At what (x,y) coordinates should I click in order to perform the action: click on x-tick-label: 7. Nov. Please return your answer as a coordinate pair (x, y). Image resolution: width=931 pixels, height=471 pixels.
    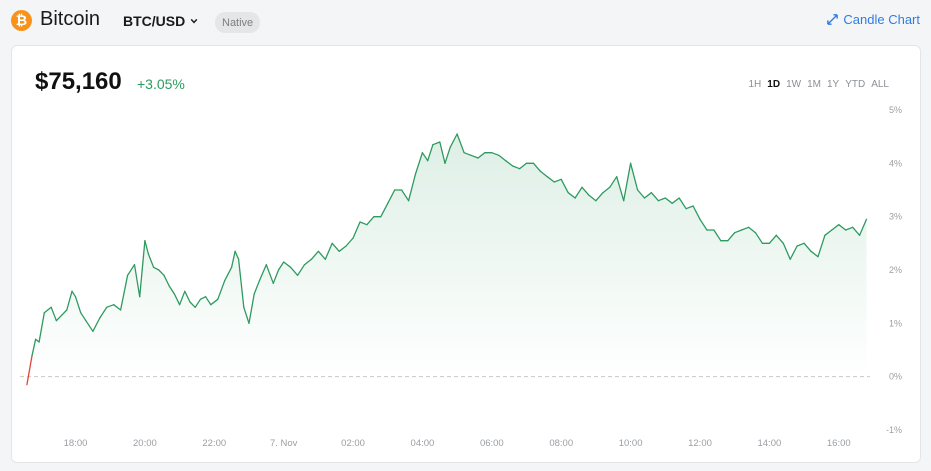
    Looking at the image, I should click on (284, 443).